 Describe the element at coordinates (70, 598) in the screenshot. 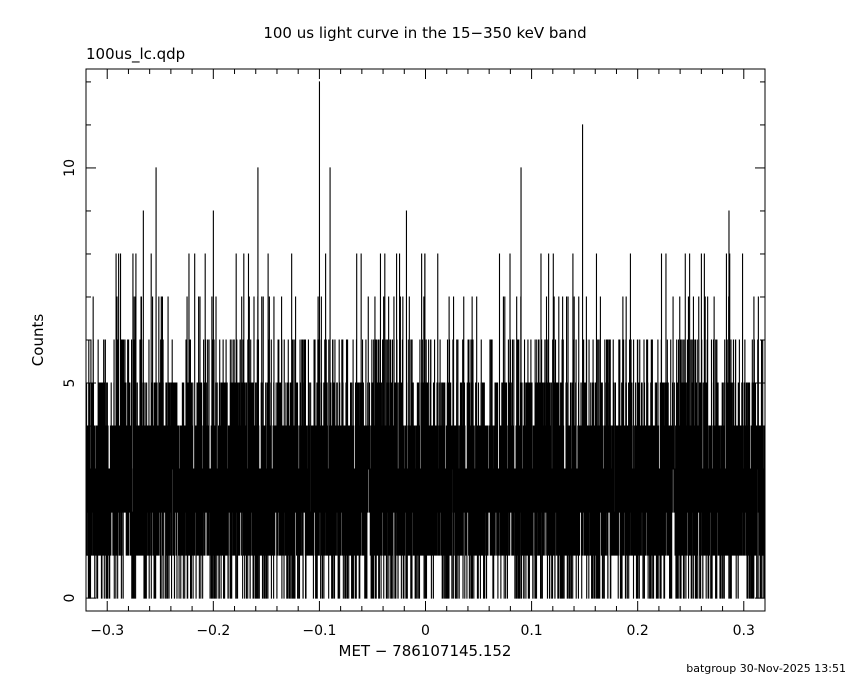

I see `y-tick-label-0: 0` at that location.